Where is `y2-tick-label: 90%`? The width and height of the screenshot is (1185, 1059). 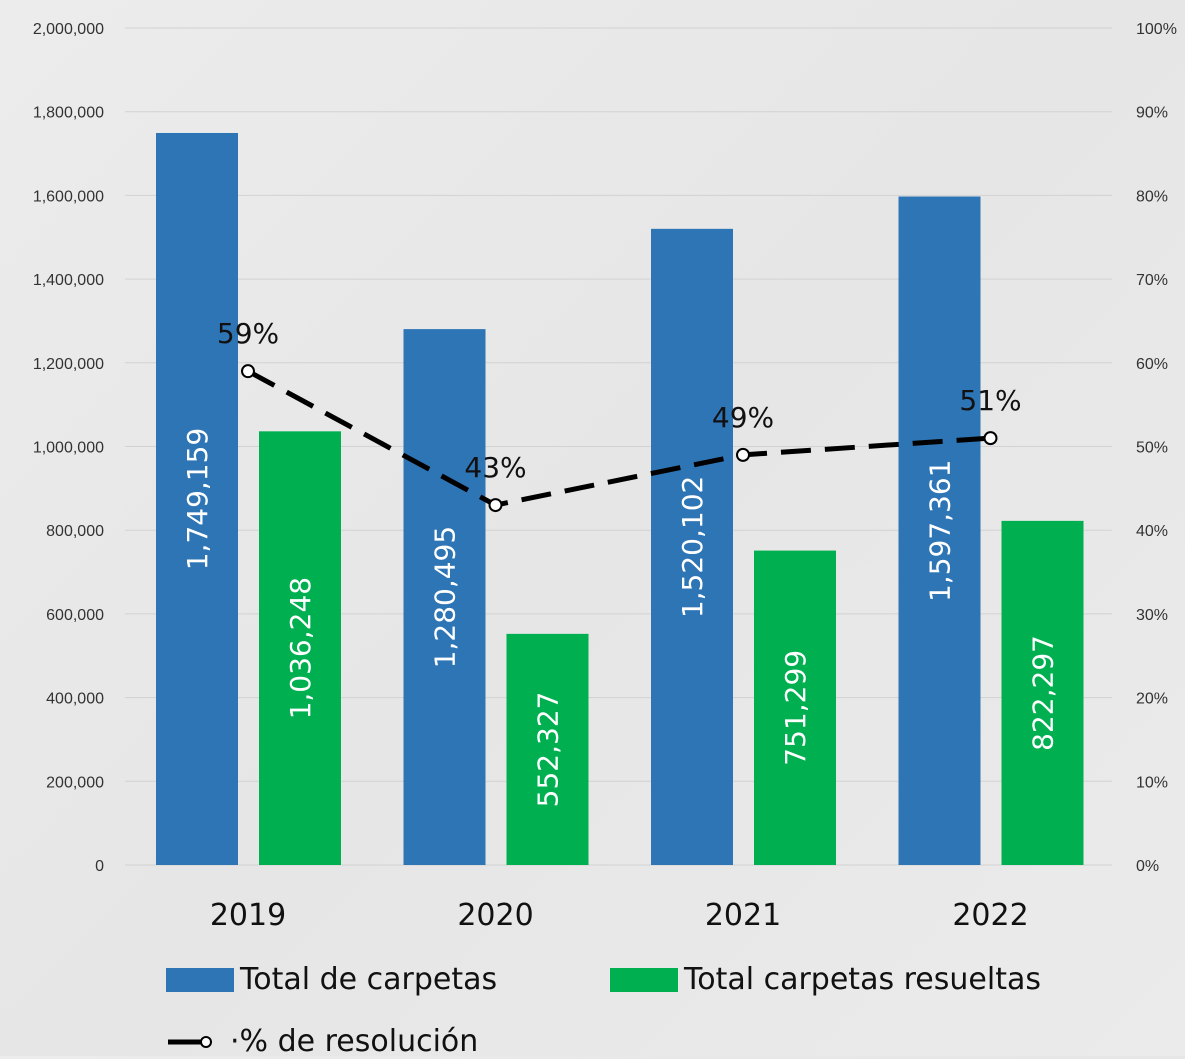
y2-tick-label: 90% is located at coordinates (1152, 113).